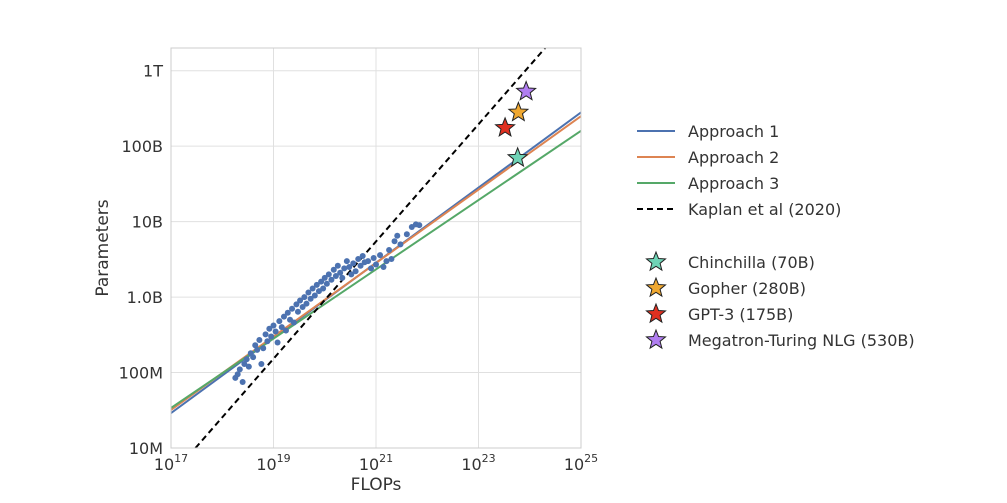  I want to click on y-tick-label: 100B, so click(142, 146).